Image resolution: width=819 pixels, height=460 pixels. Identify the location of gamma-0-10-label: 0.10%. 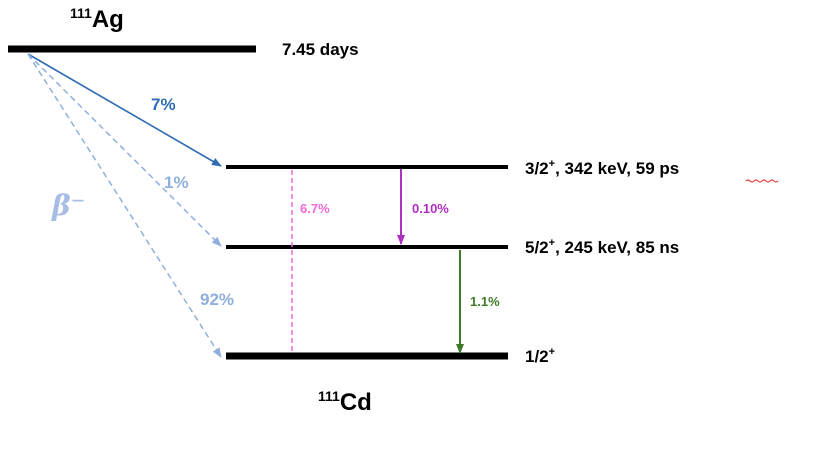
(430, 208).